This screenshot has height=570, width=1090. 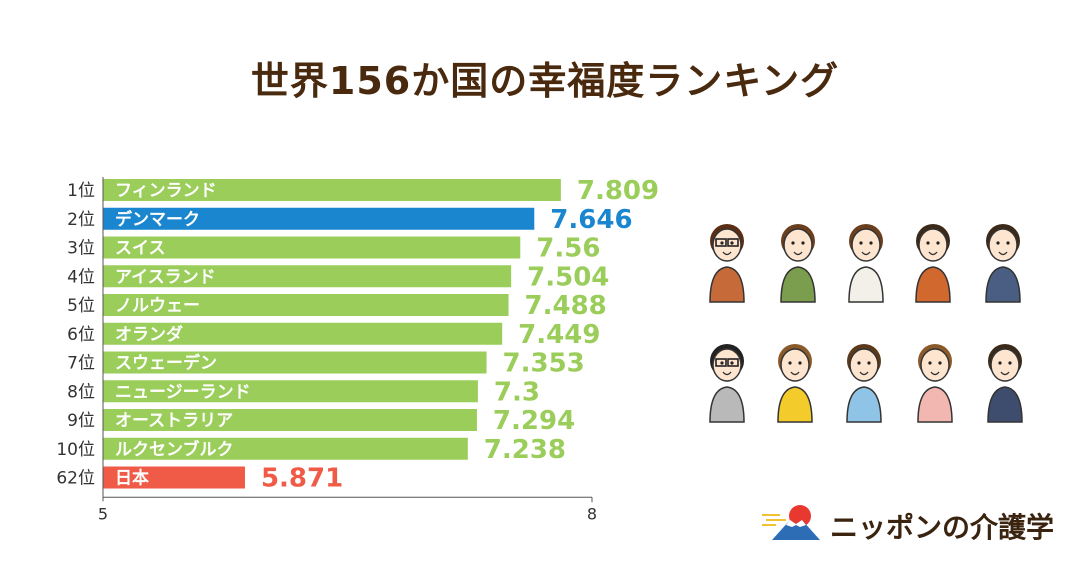 I want to click on country-label: デンマーク, so click(x=157, y=219).